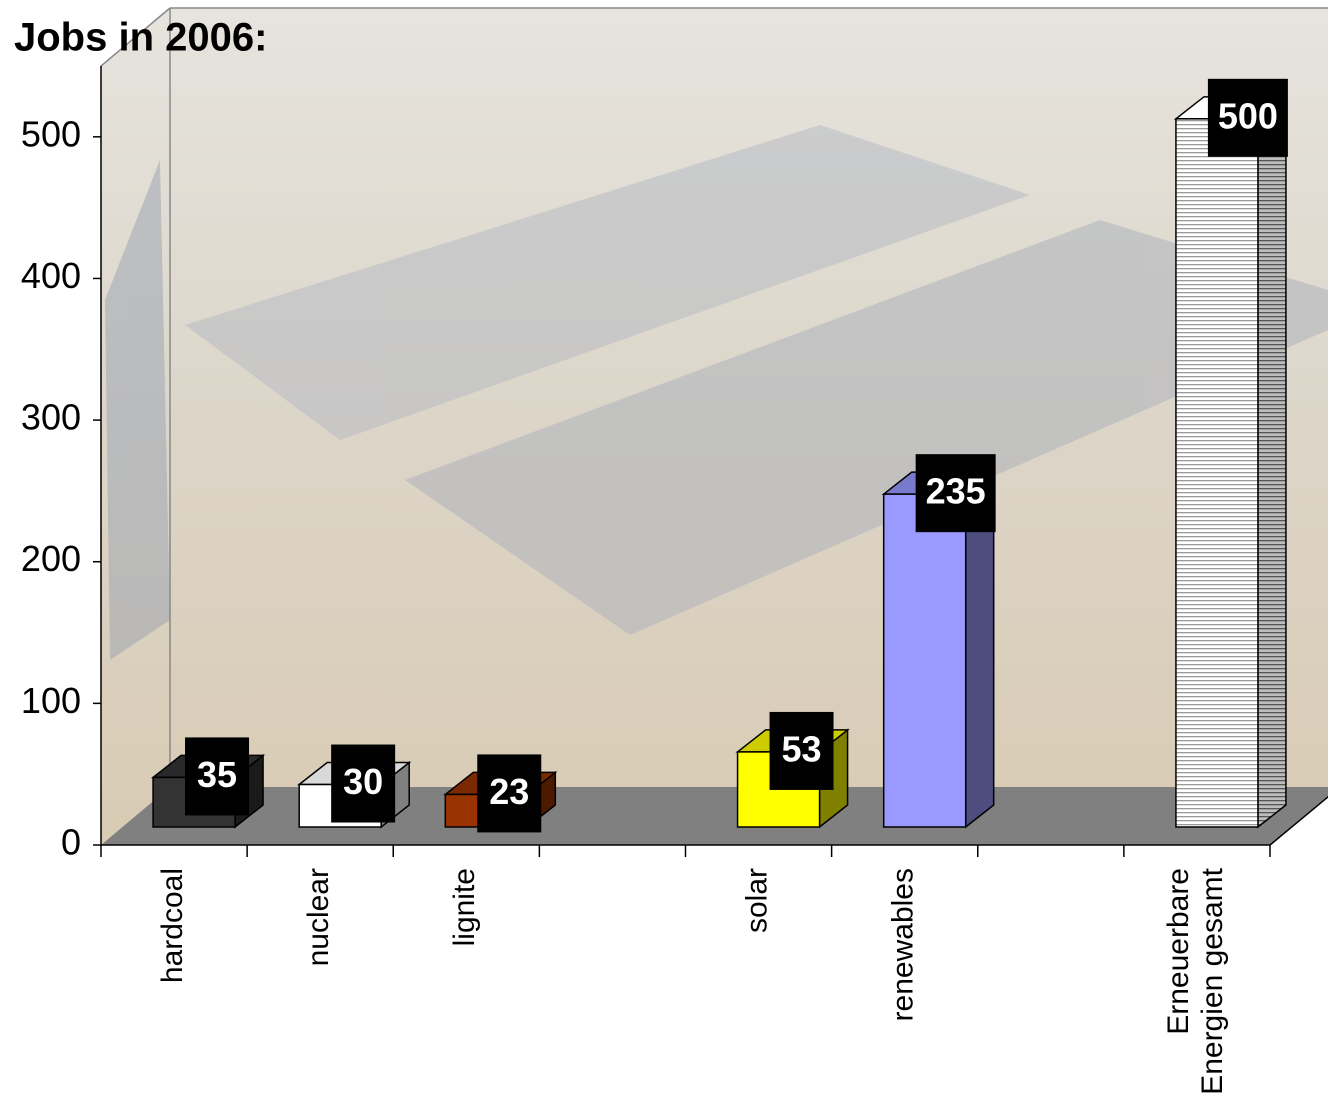 This screenshot has width=1328, height=1099. I want to click on value-label: 235, so click(956, 491).